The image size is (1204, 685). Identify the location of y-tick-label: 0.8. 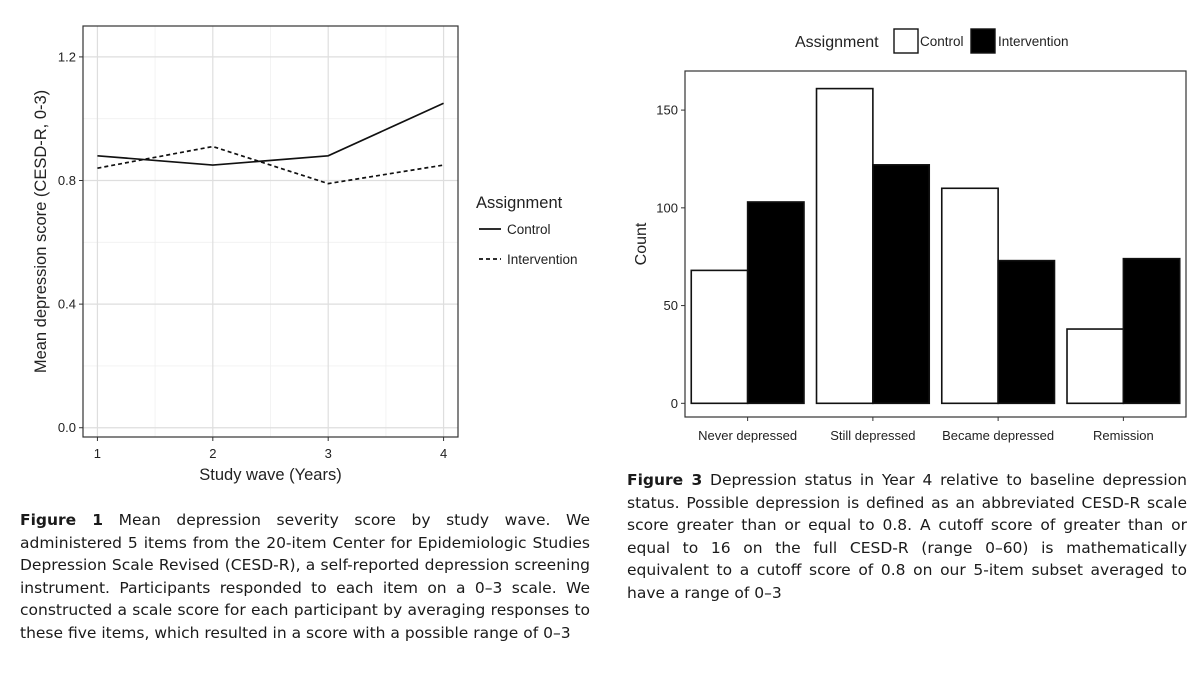
(67, 180).